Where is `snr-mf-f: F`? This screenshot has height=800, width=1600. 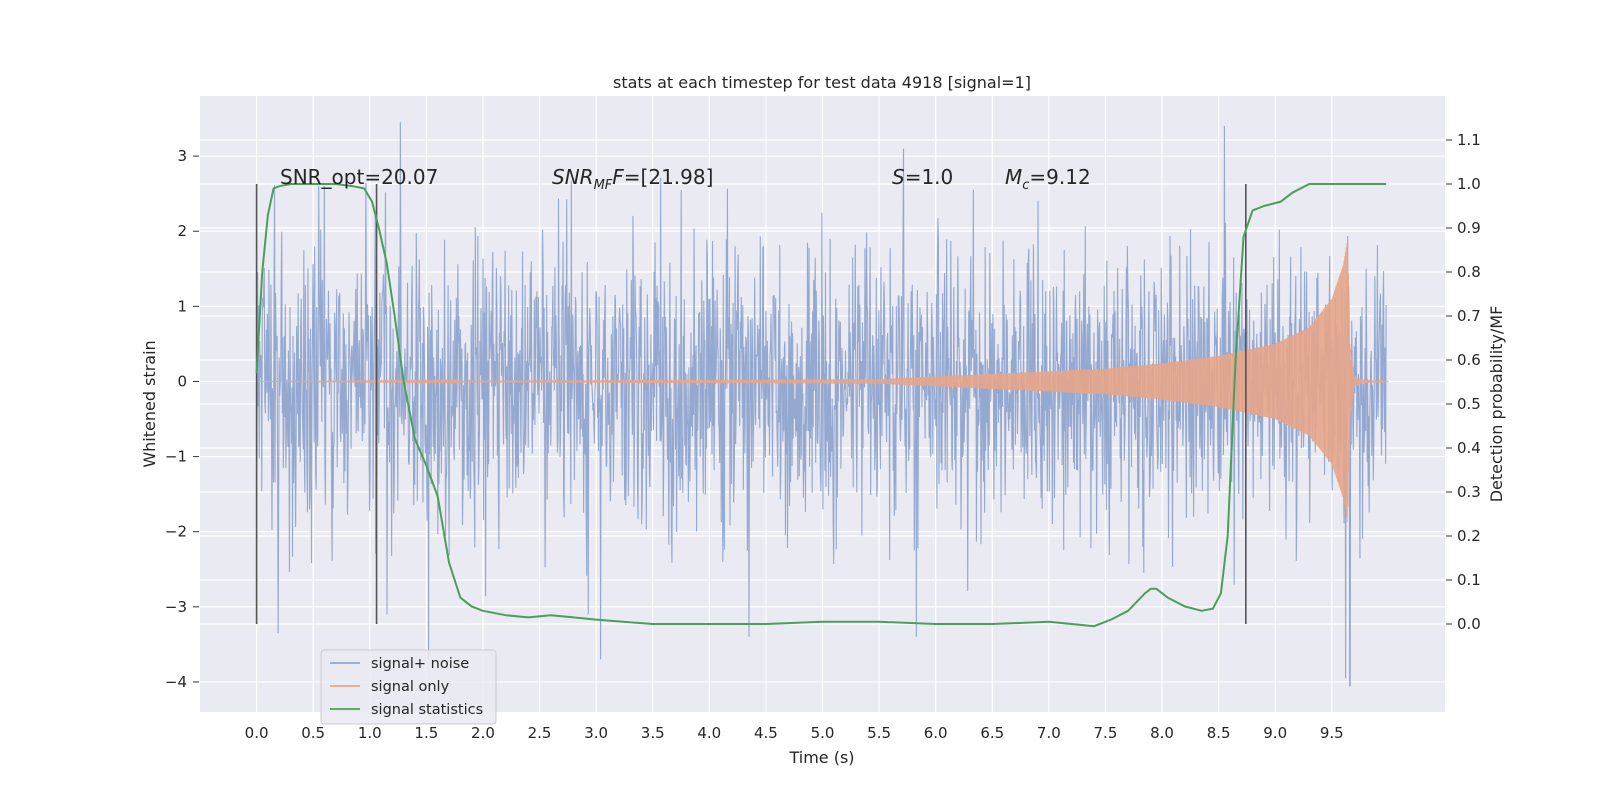 snr-mf-f: F is located at coordinates (618, 177).